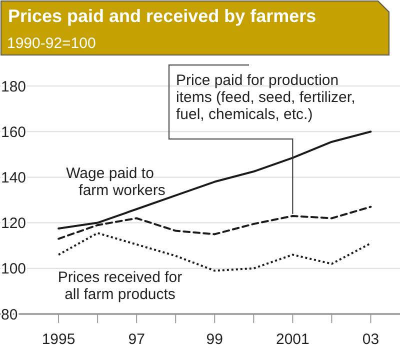 Image resolution: width=400 pixels, height=348 pixels. Describe the element at coordinates (59, 339) in the screenshot. I see `x-tick-label: 1995` at that location.